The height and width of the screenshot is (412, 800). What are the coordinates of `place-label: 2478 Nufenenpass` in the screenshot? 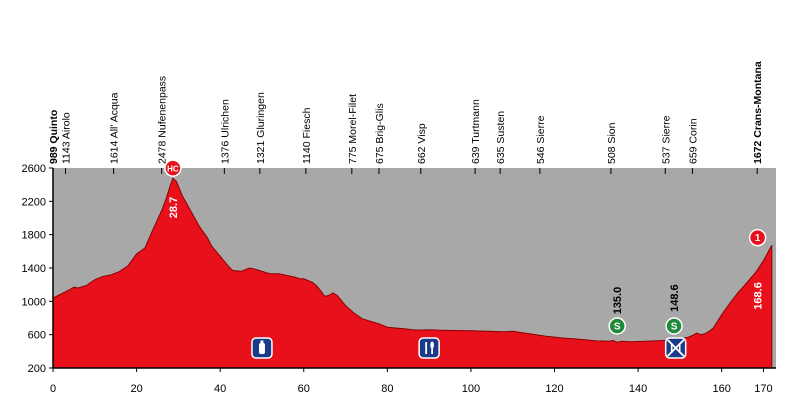 It's located at (163, 120).